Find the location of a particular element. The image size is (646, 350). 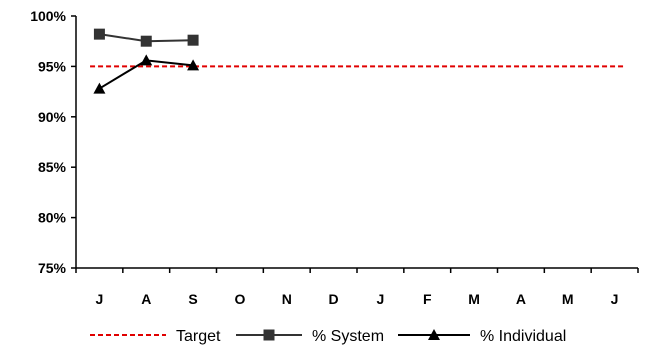

y-tick-label: 80% is located at coordinates (52, 218).